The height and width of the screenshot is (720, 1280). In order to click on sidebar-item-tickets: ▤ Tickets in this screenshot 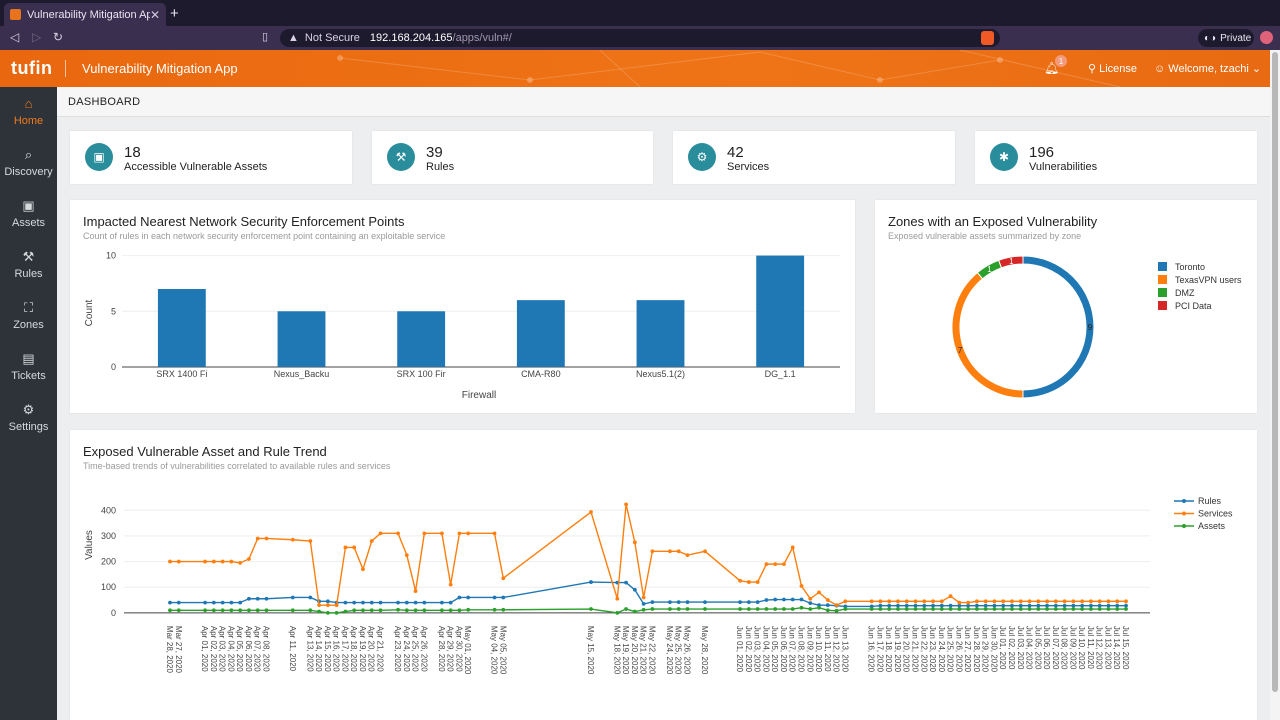, I will do `click(28, 369)`.